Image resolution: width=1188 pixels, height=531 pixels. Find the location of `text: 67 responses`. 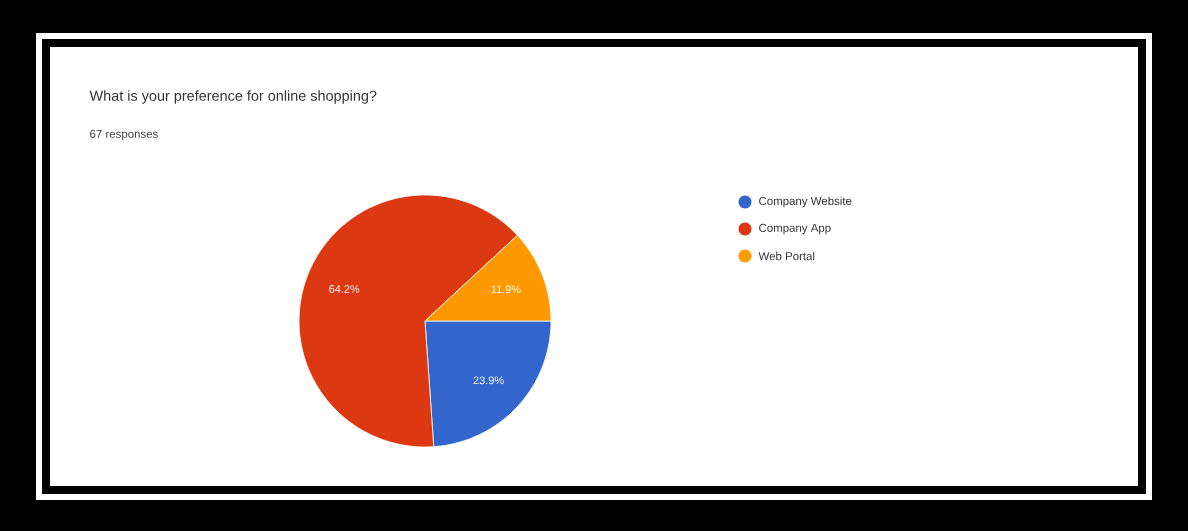

text: 67 responses is located at coordinates (124, 135).